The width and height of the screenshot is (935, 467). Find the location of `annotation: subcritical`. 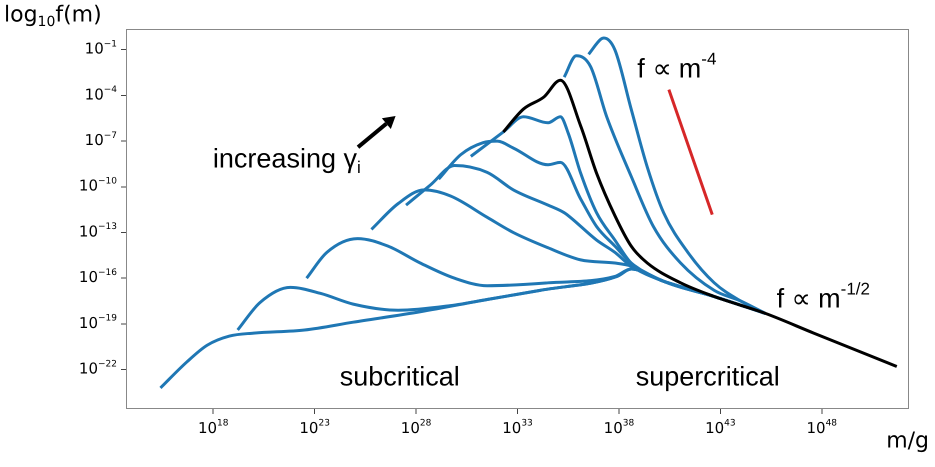

annotation: subcritical is located at coordinates (400, 376).